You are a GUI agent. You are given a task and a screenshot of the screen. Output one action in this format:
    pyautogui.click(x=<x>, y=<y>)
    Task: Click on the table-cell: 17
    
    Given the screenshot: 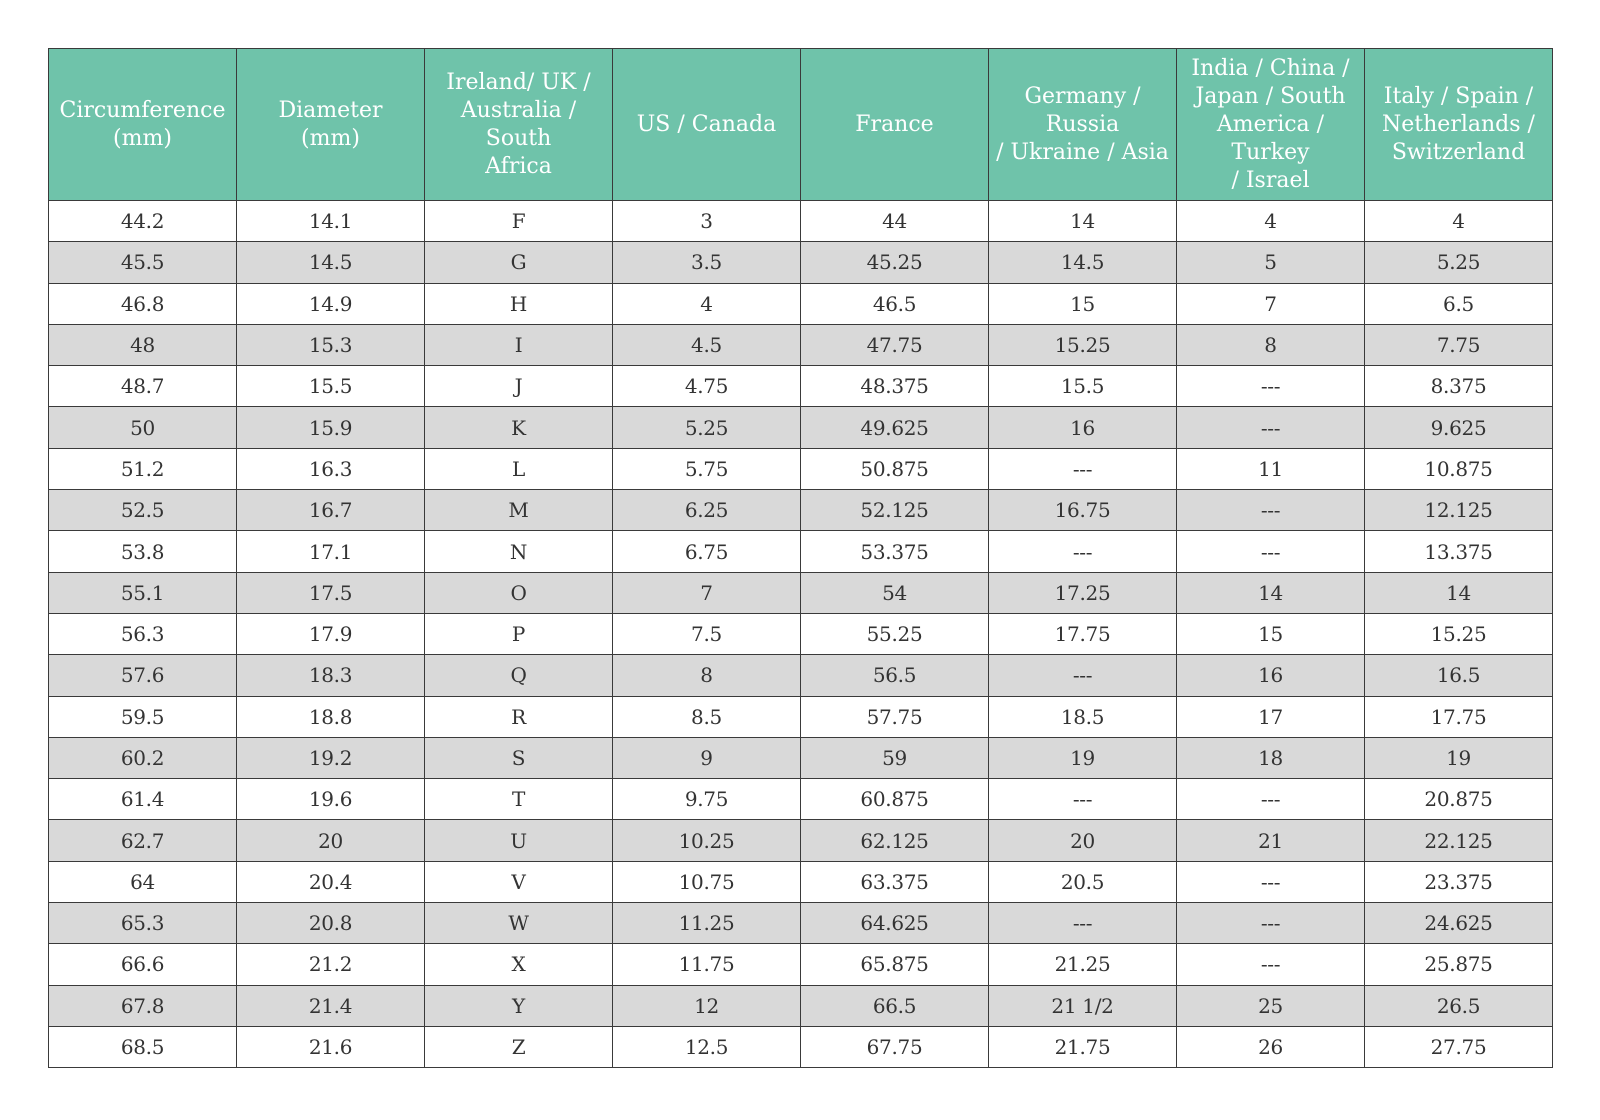 What is the action you would take?
    pyautogui.click(x=1270, y=716)
    